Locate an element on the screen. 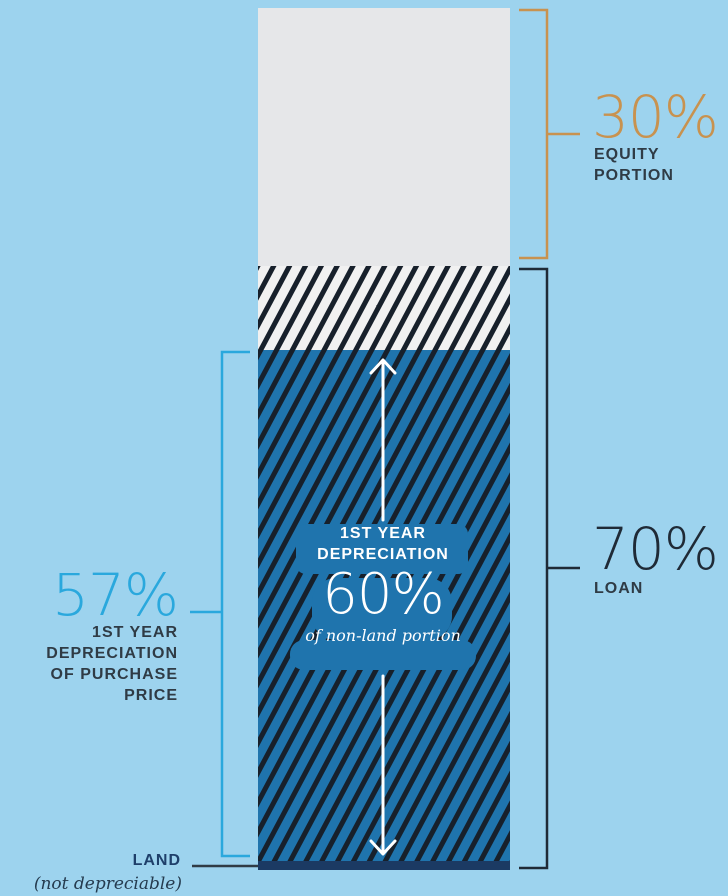  depreciation-span-arrow is located at coordinates (383, 607).